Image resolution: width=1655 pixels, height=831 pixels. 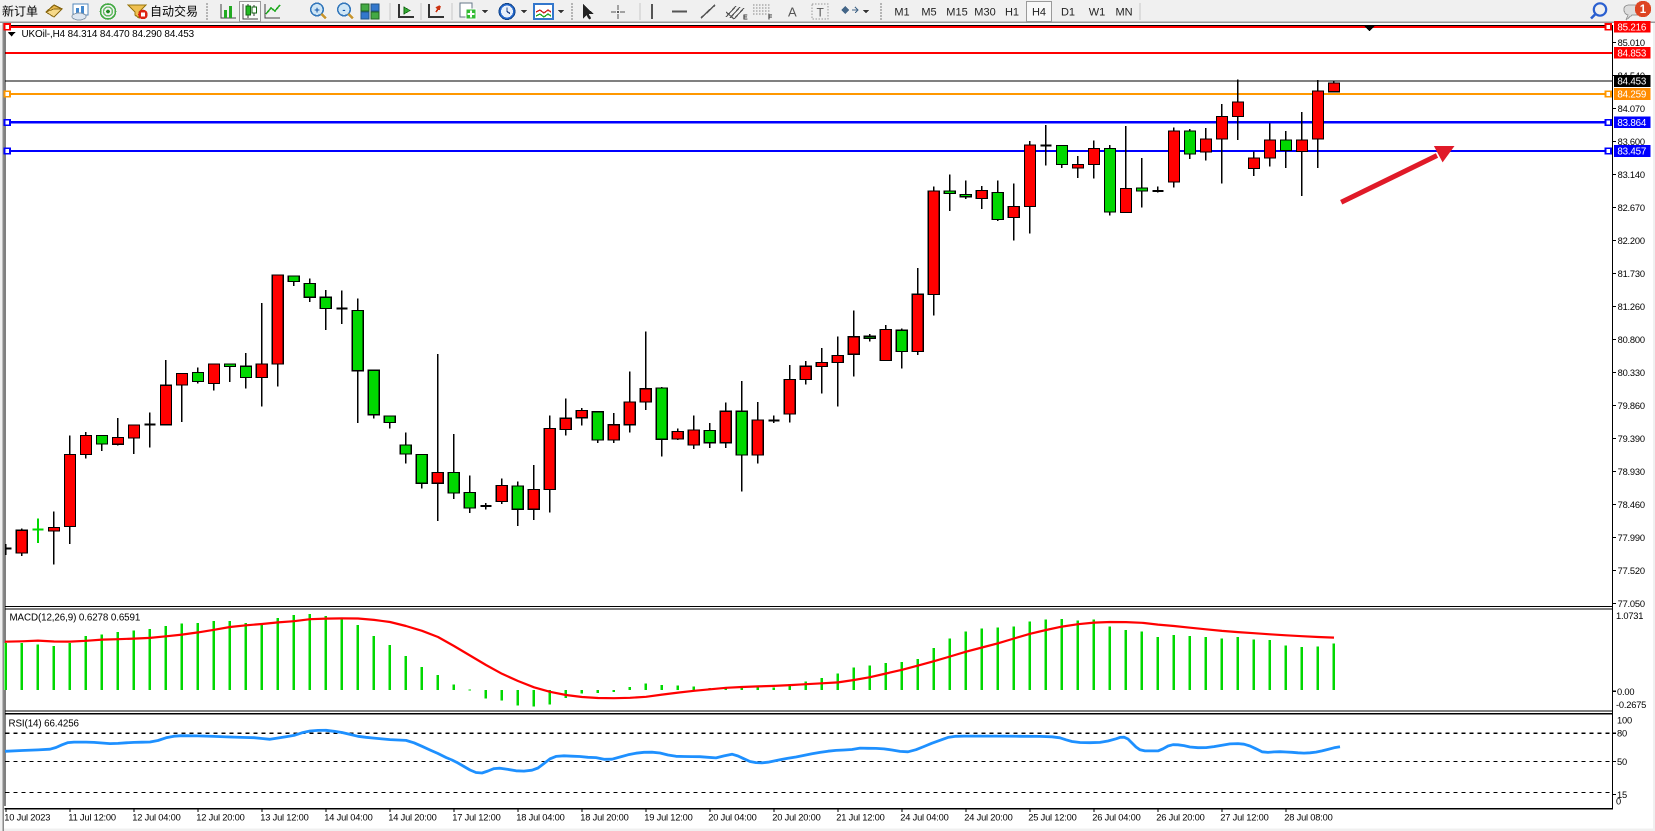 I want to click on svg-text: M5, so click(x=928, y=13).